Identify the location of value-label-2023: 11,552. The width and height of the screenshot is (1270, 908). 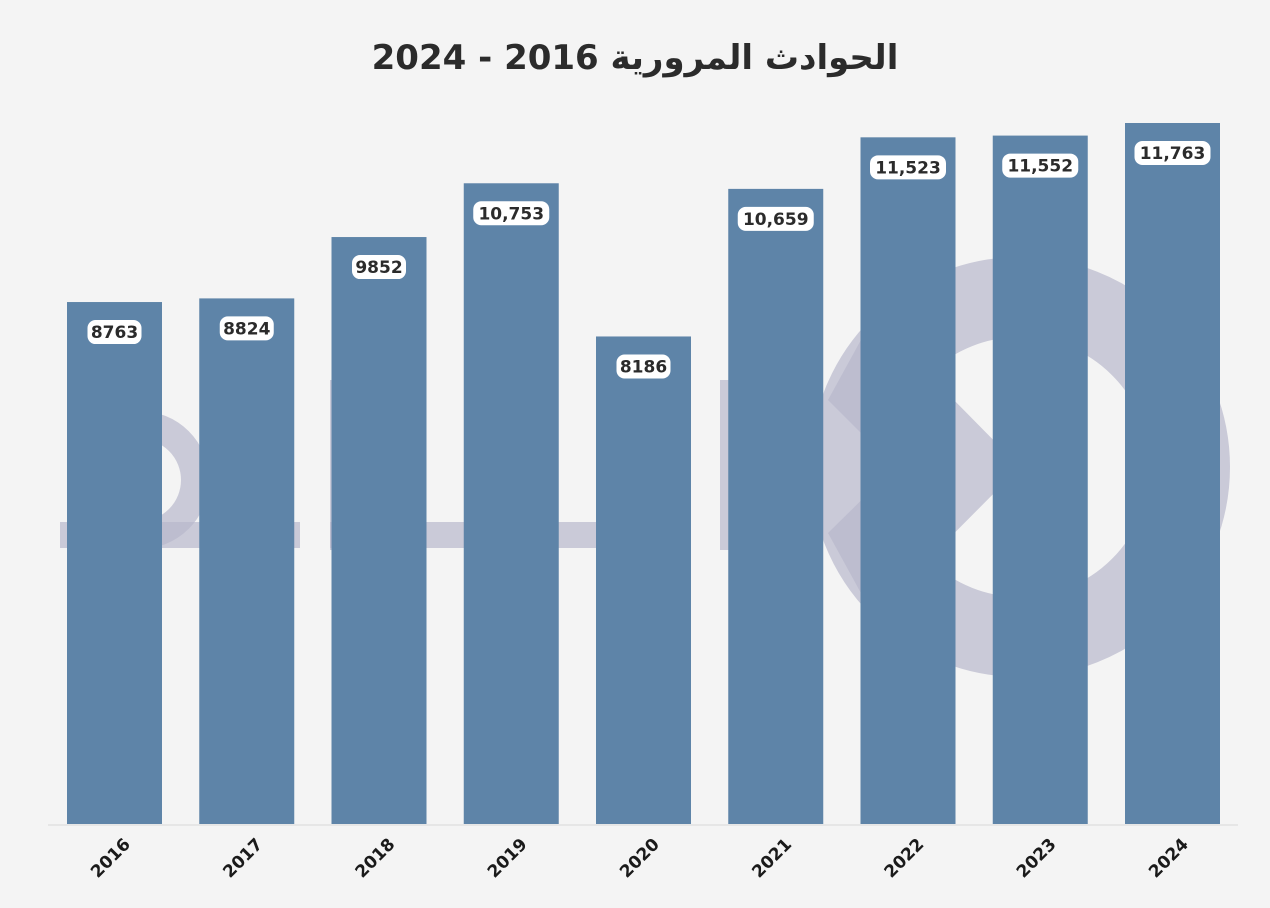
(1040, 167).